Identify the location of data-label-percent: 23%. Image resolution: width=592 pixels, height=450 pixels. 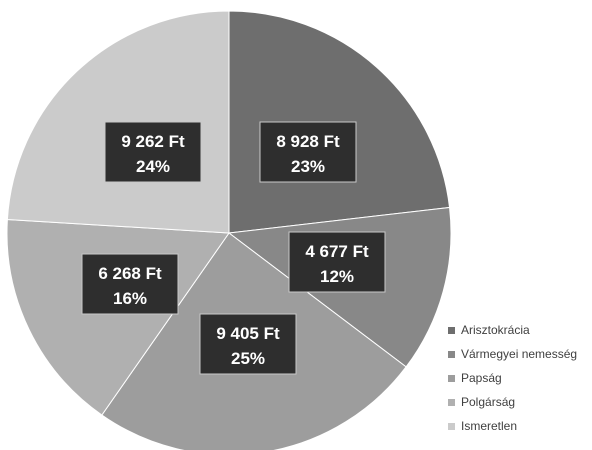
(308, 166).